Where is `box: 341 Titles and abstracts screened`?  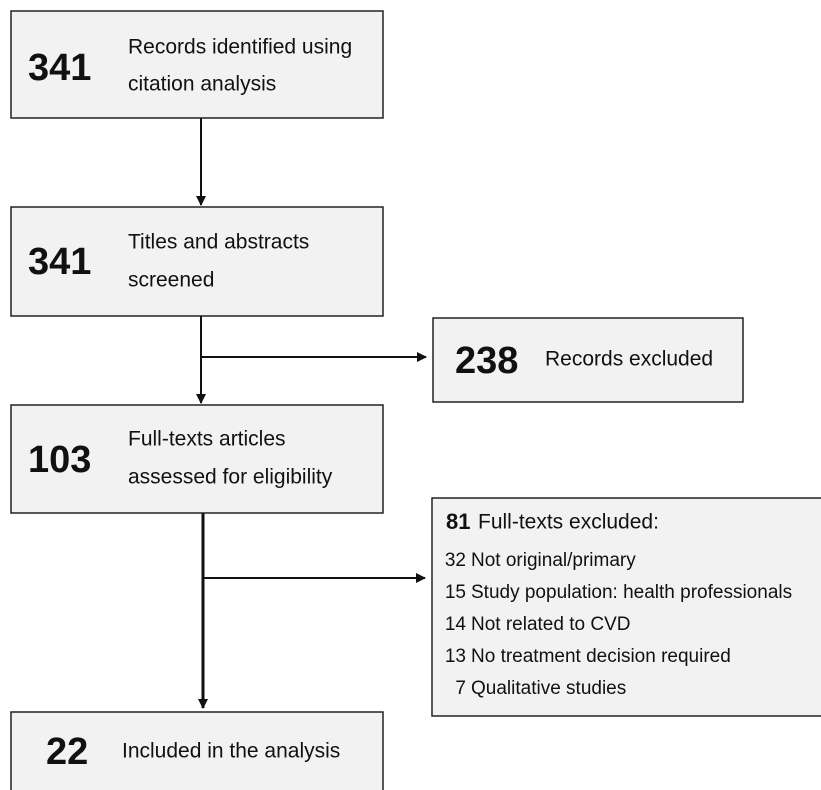 box: 341 Titles and abstracts screened is located at coordinates (197, 261).